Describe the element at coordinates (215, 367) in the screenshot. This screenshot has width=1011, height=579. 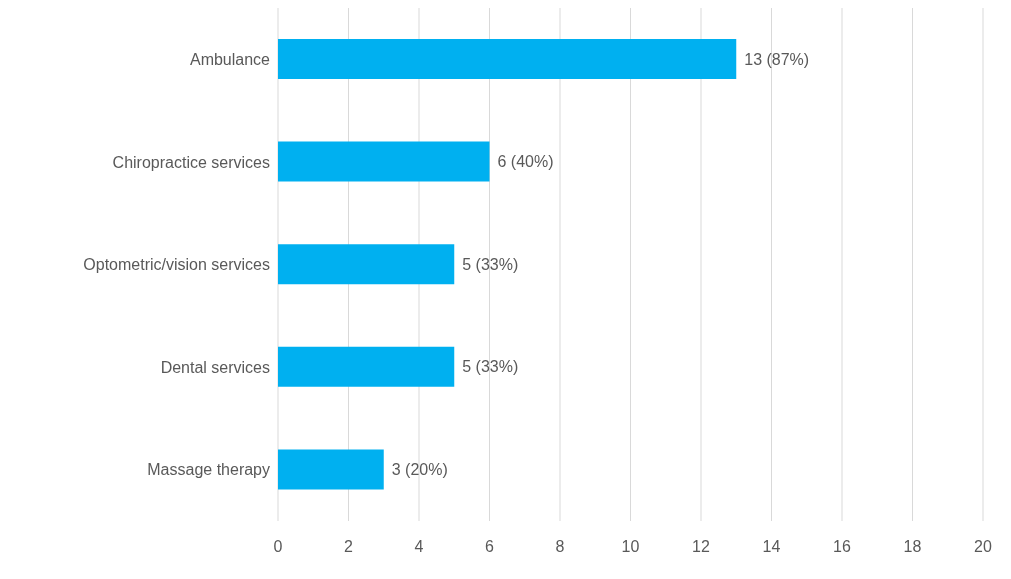
I see `y-tick-label: Dental services` at that location.